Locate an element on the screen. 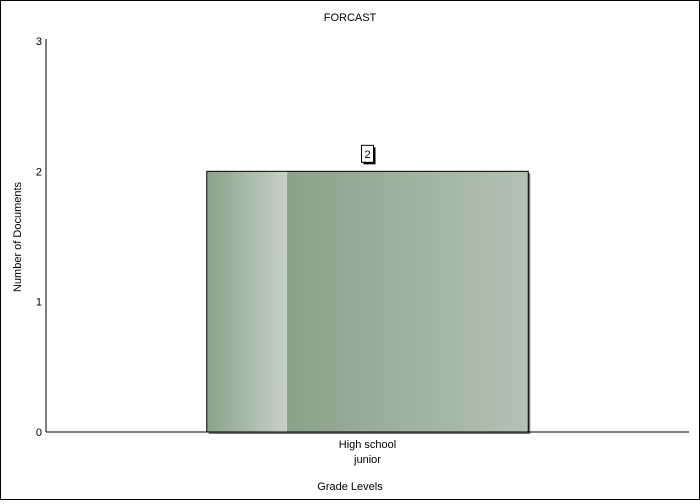 This screenshot has width=700, height=504. chart-title: FORCAST is located at coordinates (350, 18).